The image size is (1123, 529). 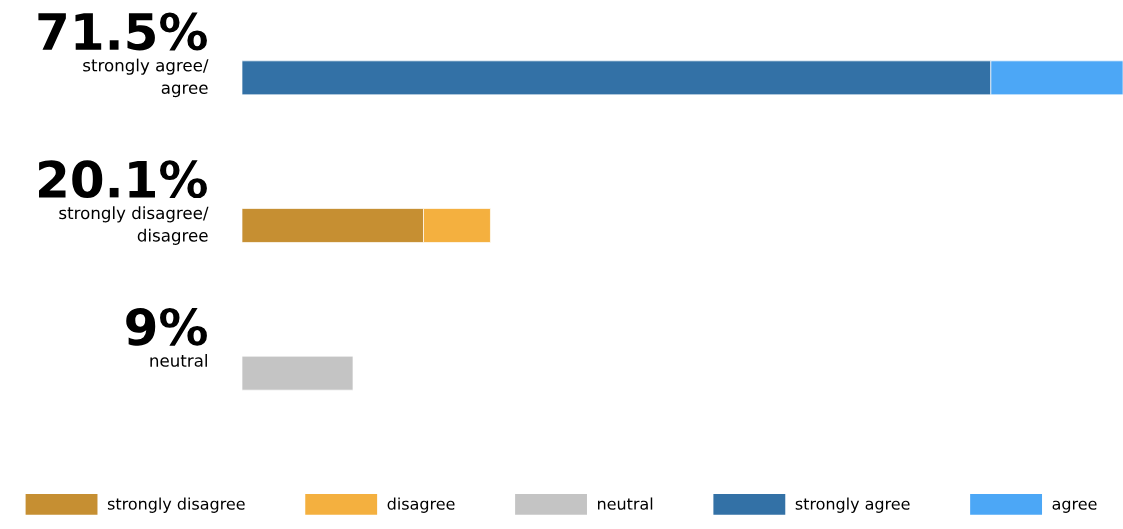 I want to click on y-tick-label: neutral, so click(x=178, y=360).